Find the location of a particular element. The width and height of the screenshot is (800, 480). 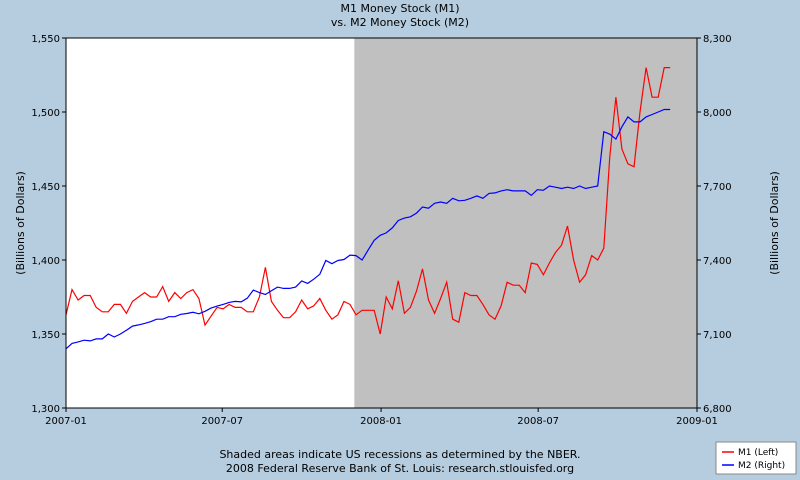

right-tick-label: 6,800 is located at coordinates (717, 409).